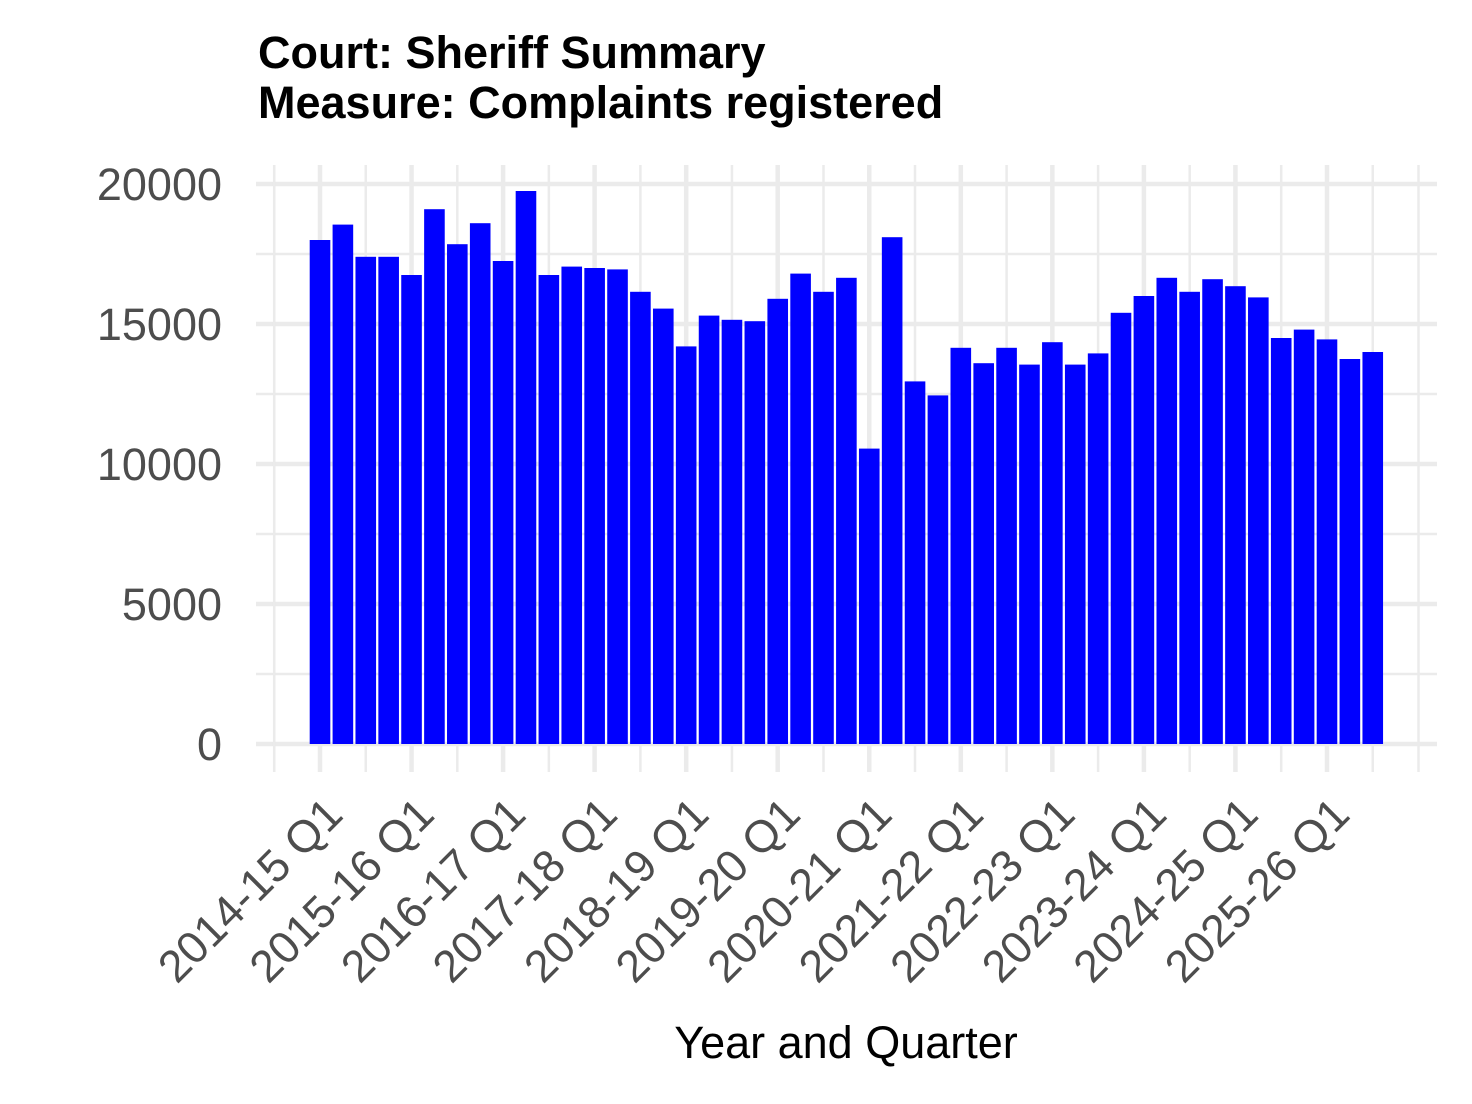  I want to click on y-tick-label-20000: 20000, so click(159, 184).